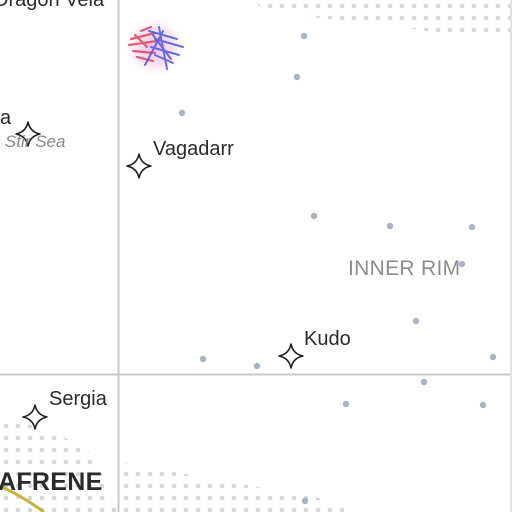 The height and width of the screenshot is (512, 512). What do you see at coordinates (22, 498) in the screenshot?
I see `hyperlane` at bounding box center [22, 498].